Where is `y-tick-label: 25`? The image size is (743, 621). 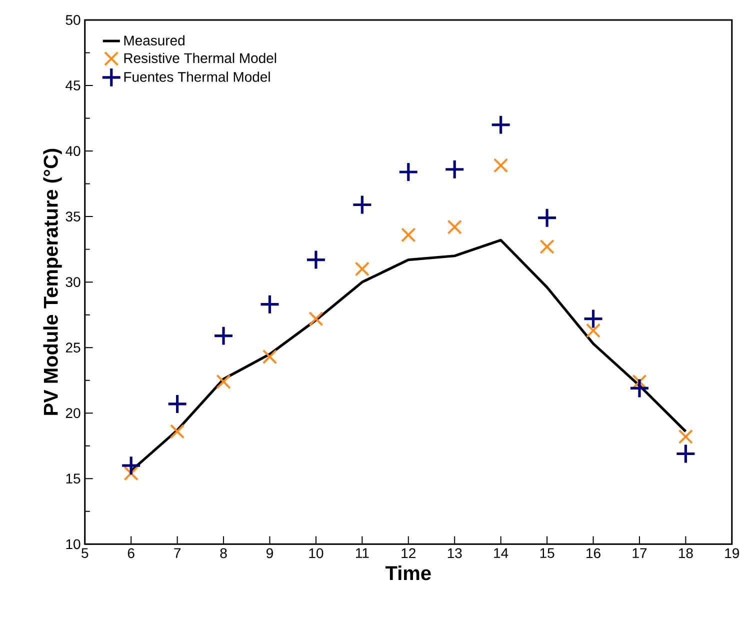 y-tick-label: 25 is located at coordinates (73, 347).